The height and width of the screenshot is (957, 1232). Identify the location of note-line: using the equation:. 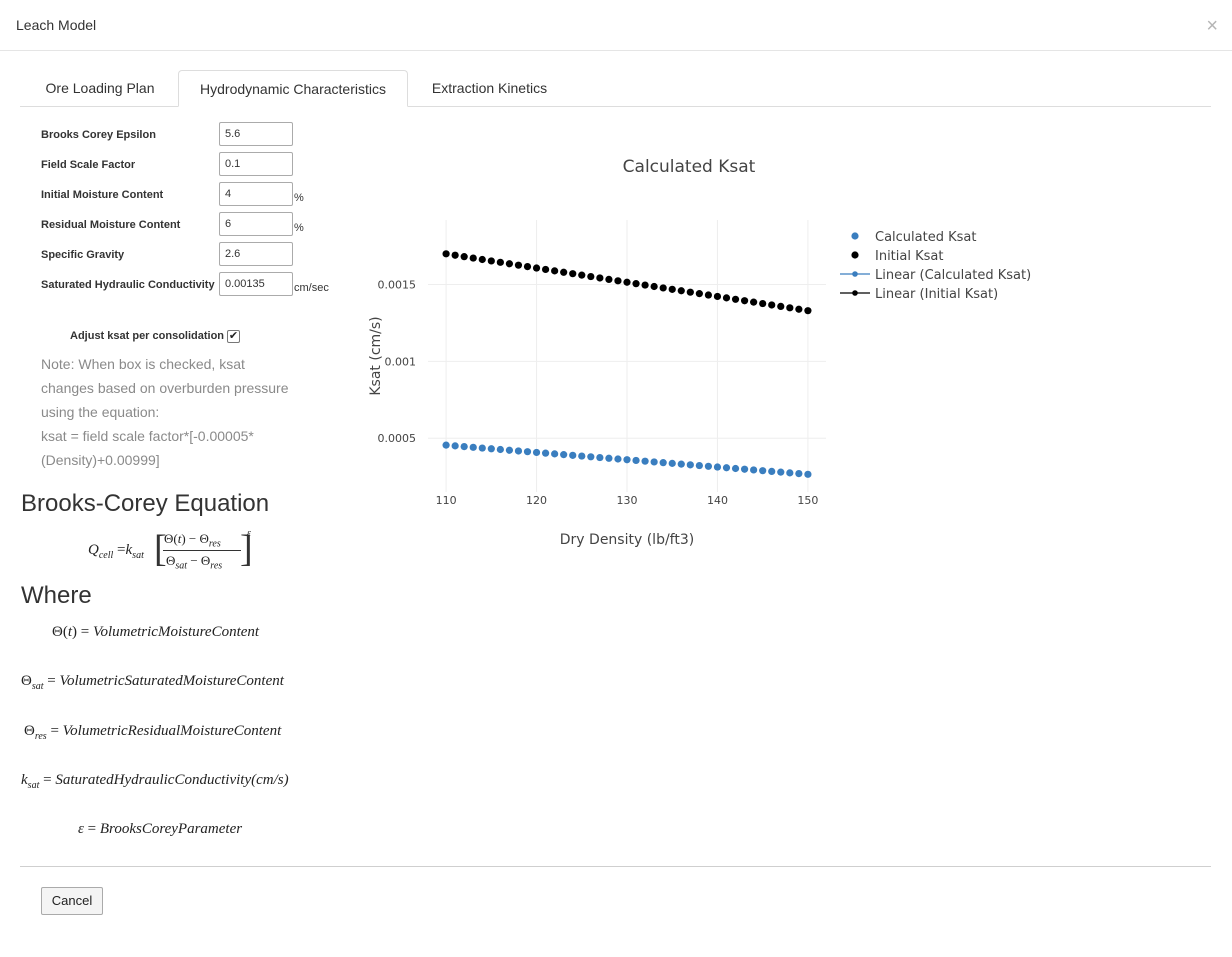
(100, 412).